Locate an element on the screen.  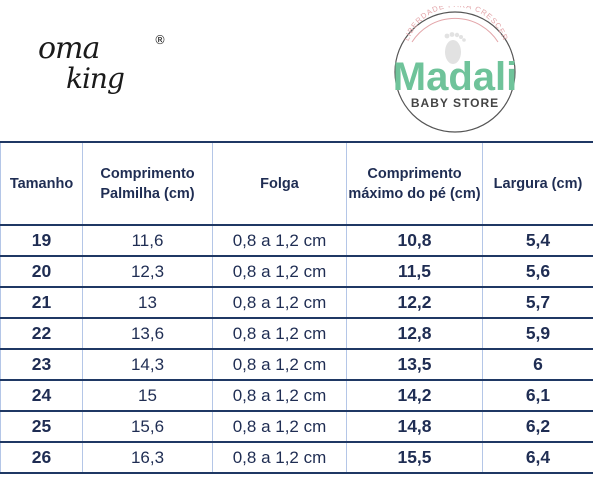
registered-mark: ® is located at coordinates (160, 40).